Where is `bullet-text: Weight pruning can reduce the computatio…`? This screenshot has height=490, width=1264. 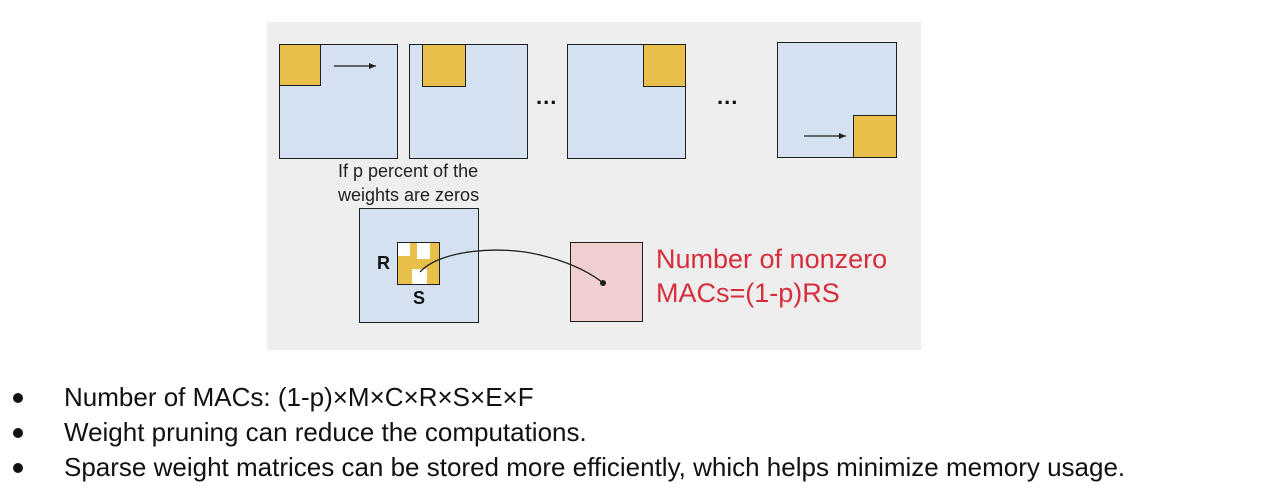 bullet-text: Weight pruning can reduce the computatio… is located at coordinates (325, 432).